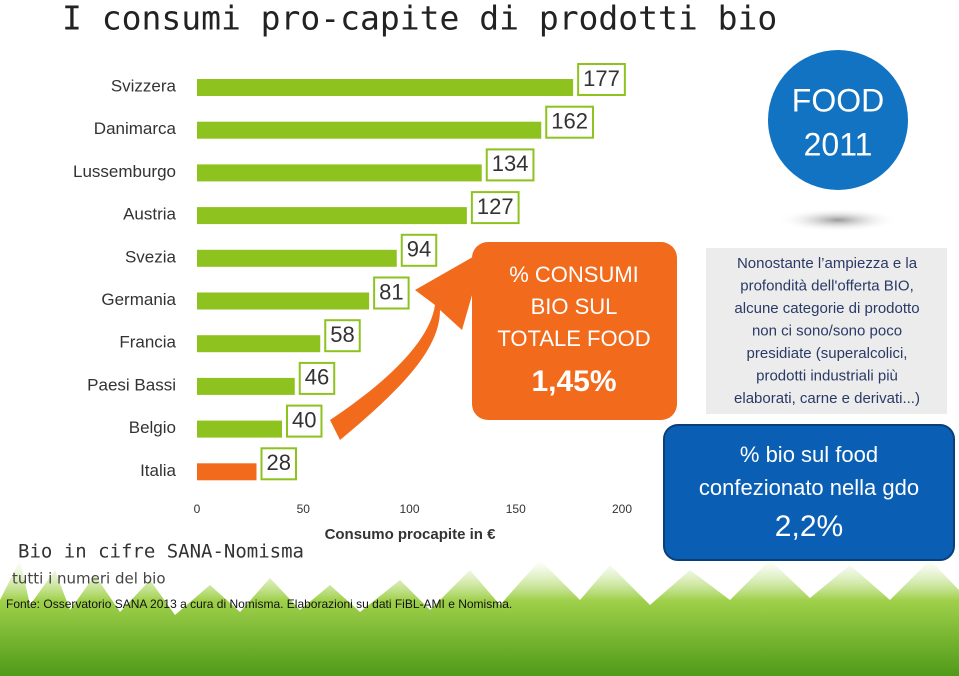 The image size is (959, 676). Describe the element at coordinates (809, 526) in the screenshot. I see `blue-box-value: 2,2%` at that location.